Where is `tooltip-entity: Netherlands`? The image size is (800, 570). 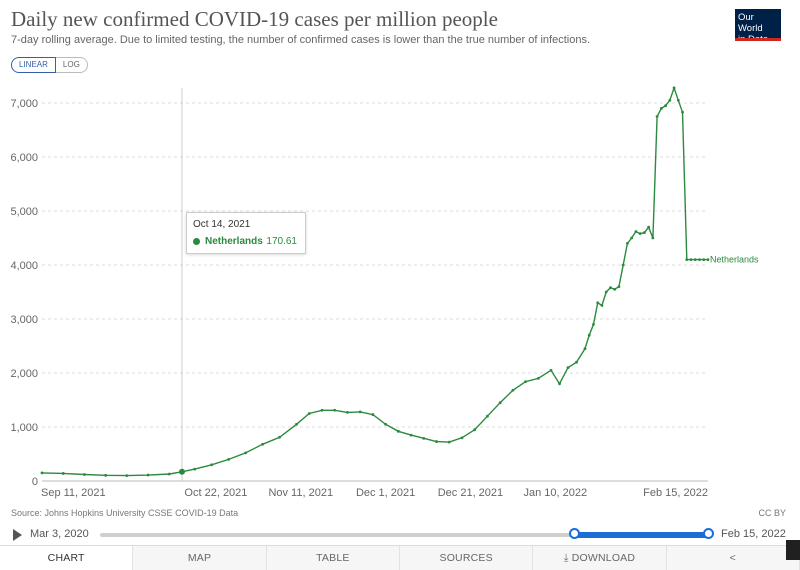
tooltip-entity: Netherlands is located at coordinates (234, 241).